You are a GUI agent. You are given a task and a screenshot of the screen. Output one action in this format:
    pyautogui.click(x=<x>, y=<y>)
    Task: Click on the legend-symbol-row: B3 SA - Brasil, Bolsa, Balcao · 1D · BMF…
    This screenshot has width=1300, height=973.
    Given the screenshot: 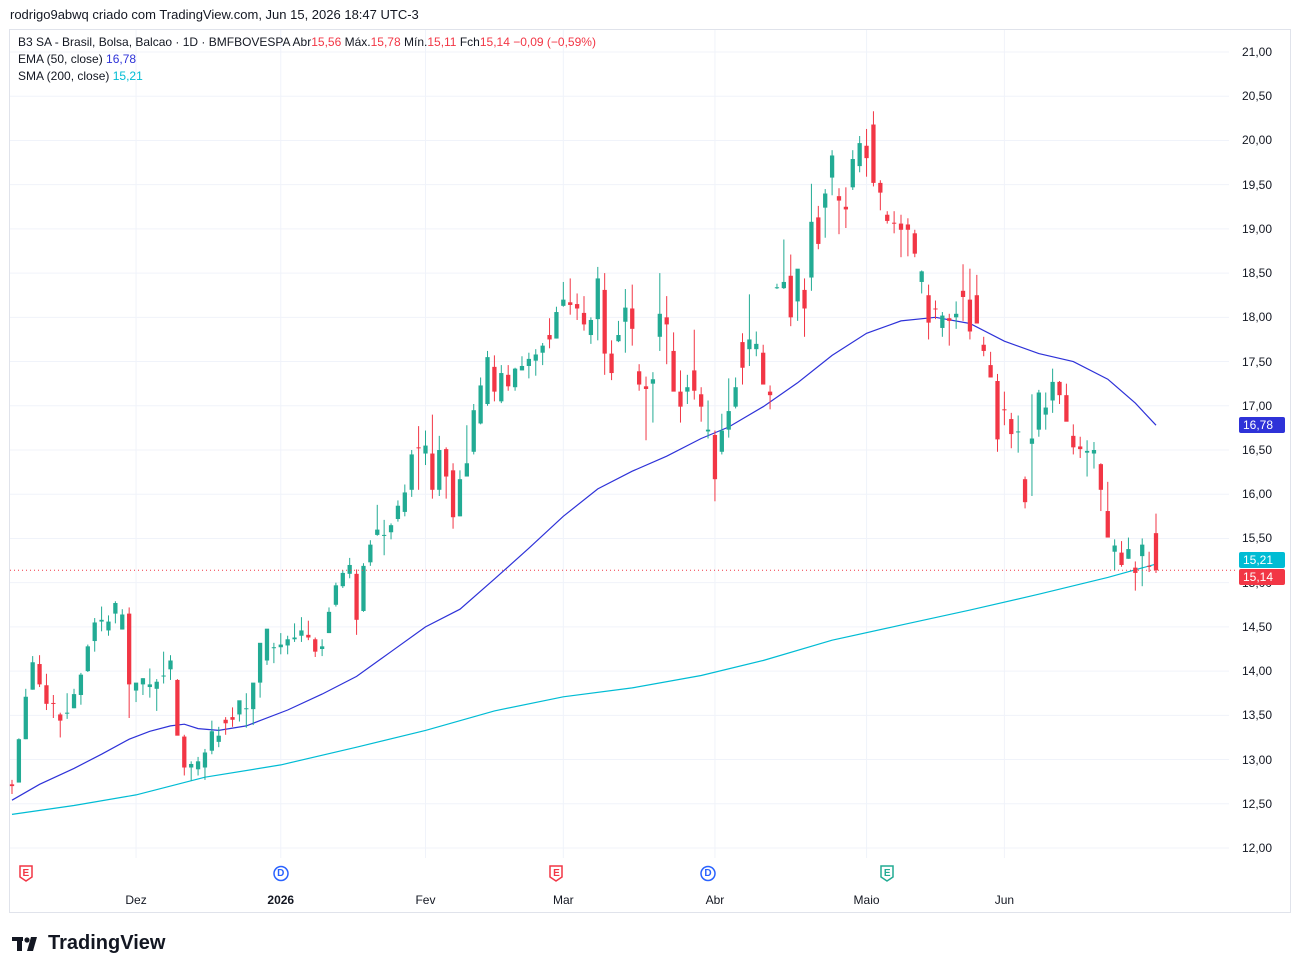 What is the action you would take?
    pyautogui.click(x=307, y=42)
    